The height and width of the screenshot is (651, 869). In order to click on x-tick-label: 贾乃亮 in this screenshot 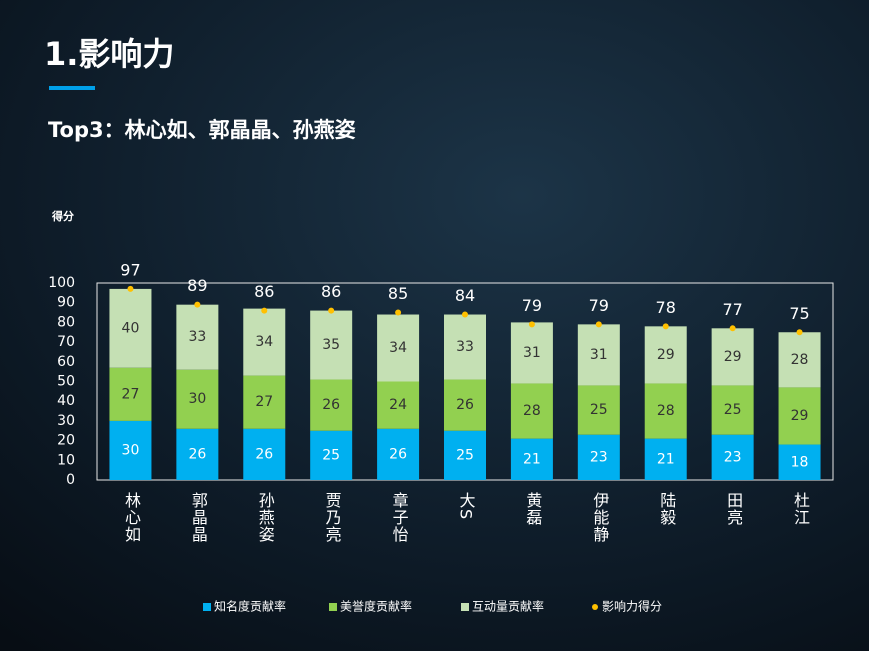, I will do `click(332, 517)`.